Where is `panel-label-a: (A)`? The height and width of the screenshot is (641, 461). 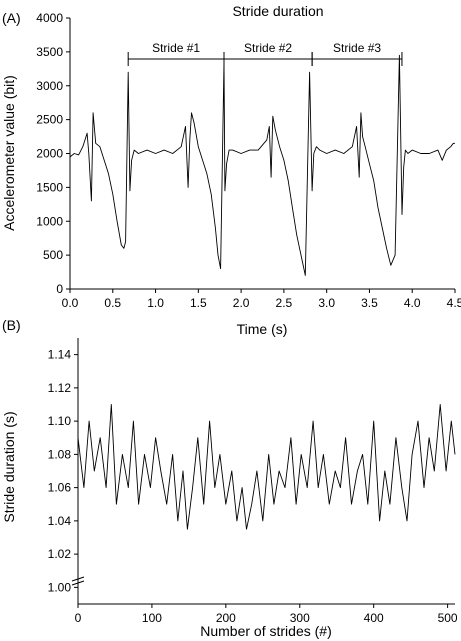 panel-label-a: (A) is located at coordinates (11, 18).